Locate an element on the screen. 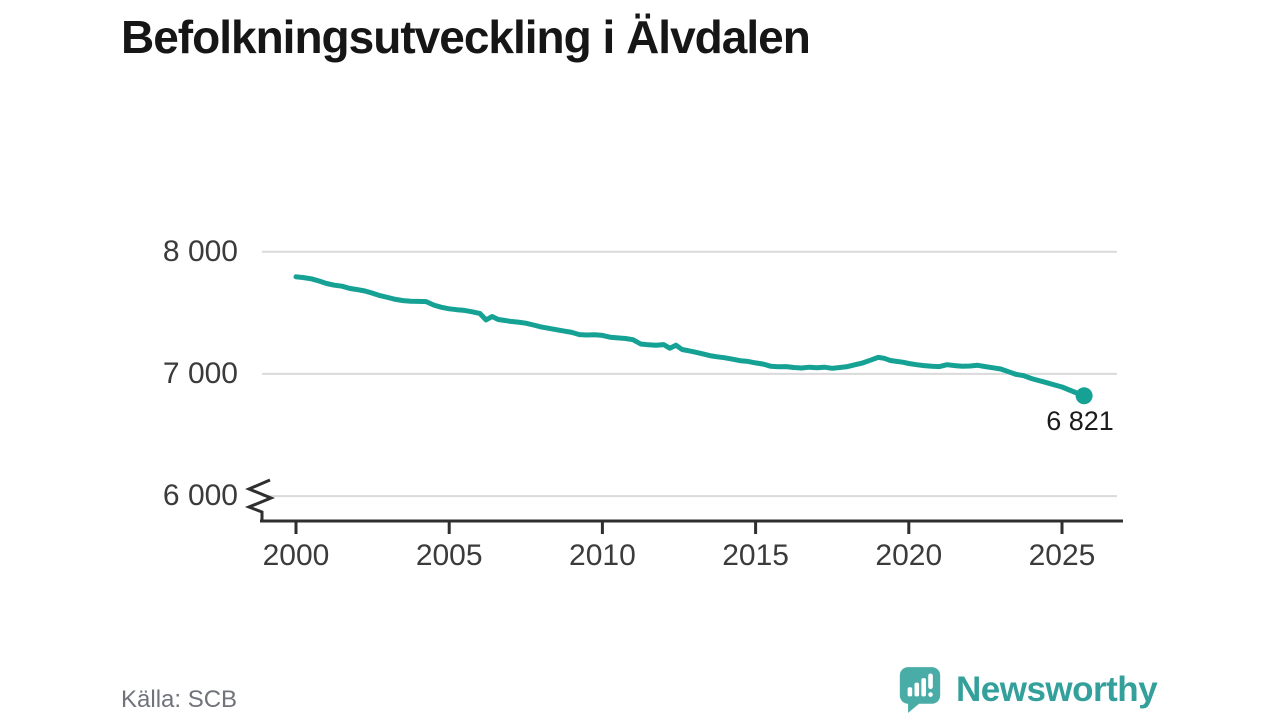 This screenshot has height=720, width=1280. source-note: Källa: SCB is located at coordinates (179, 699).